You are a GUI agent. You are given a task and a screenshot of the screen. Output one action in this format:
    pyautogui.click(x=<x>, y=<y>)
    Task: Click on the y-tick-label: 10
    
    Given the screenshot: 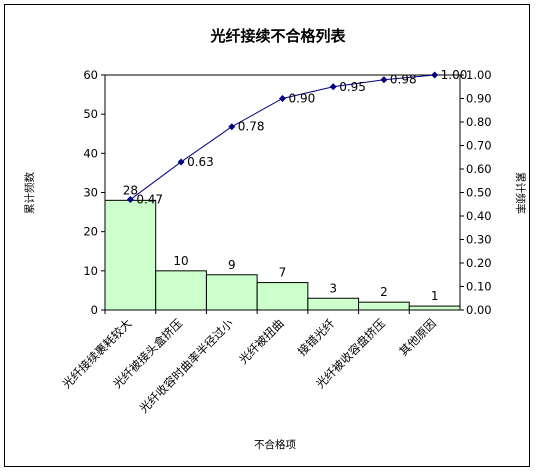 What is the action you would take?
    pyautogui.click(x=90, y=271)
    